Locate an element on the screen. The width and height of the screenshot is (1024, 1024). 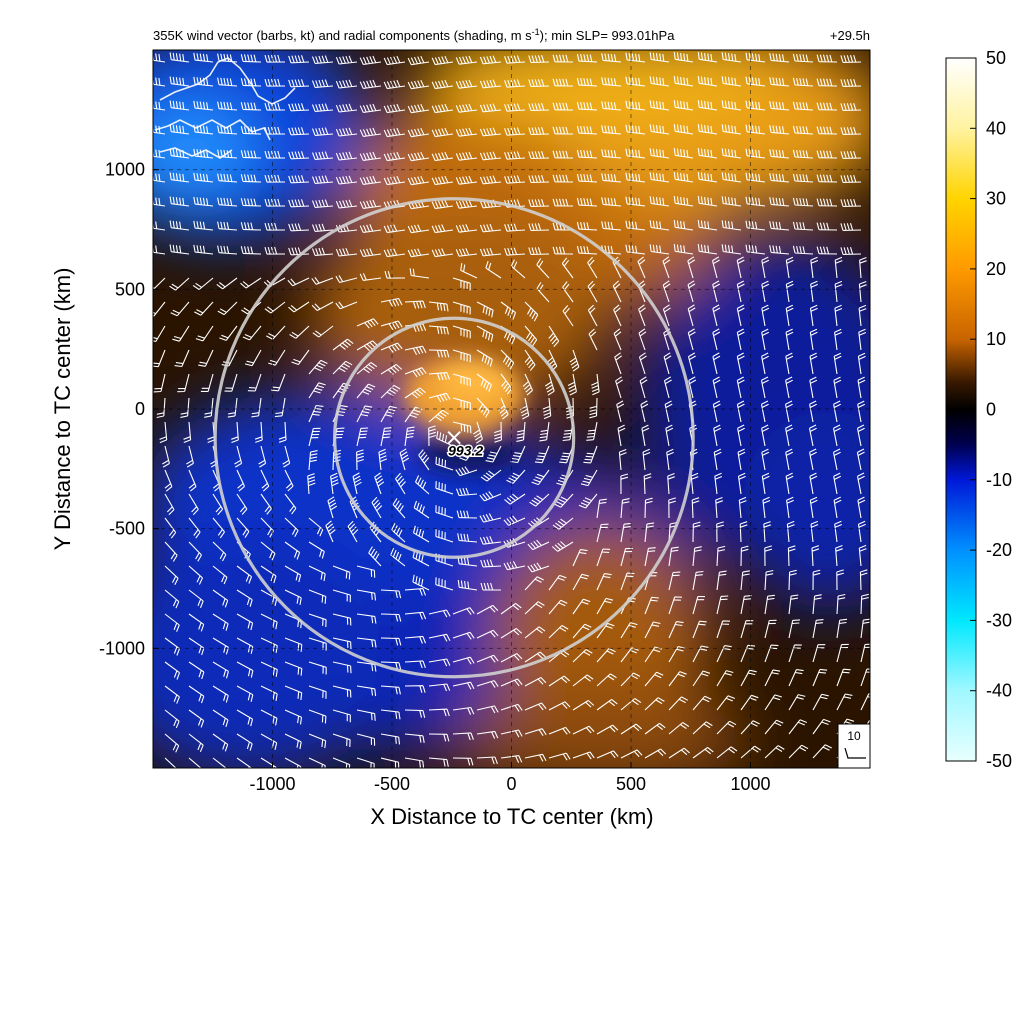
y-axis-label: Y Distance to TC center (km) is located at coordinates (62, 409).